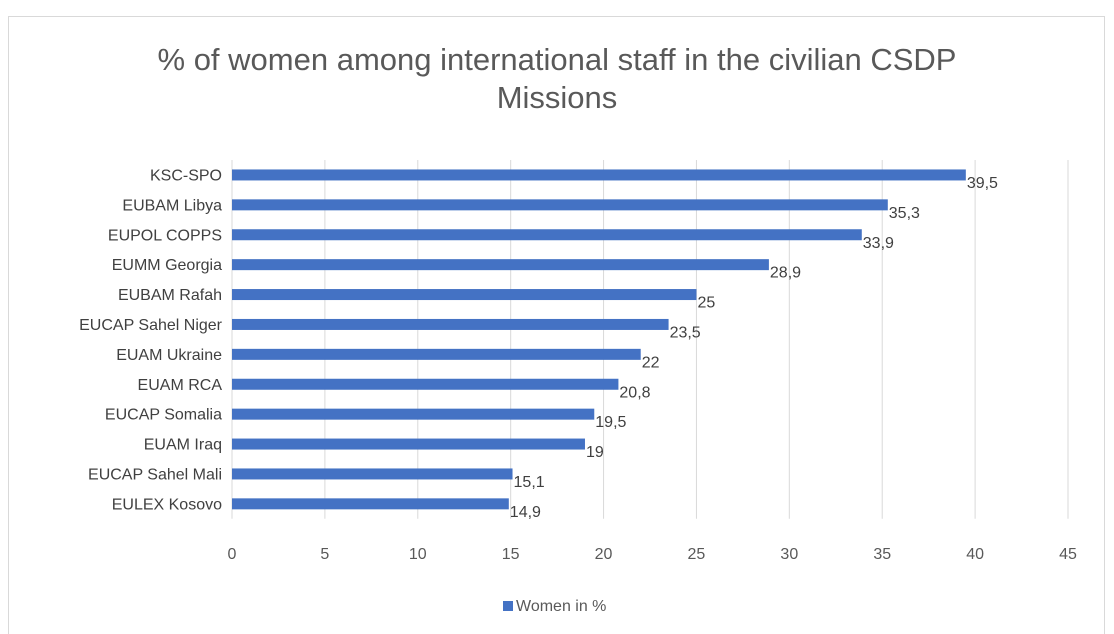  What do you see at coordinates (186, 175) in the screenshot?
I see `category-label: KSC-SPO` at bounding box center [186, 175].